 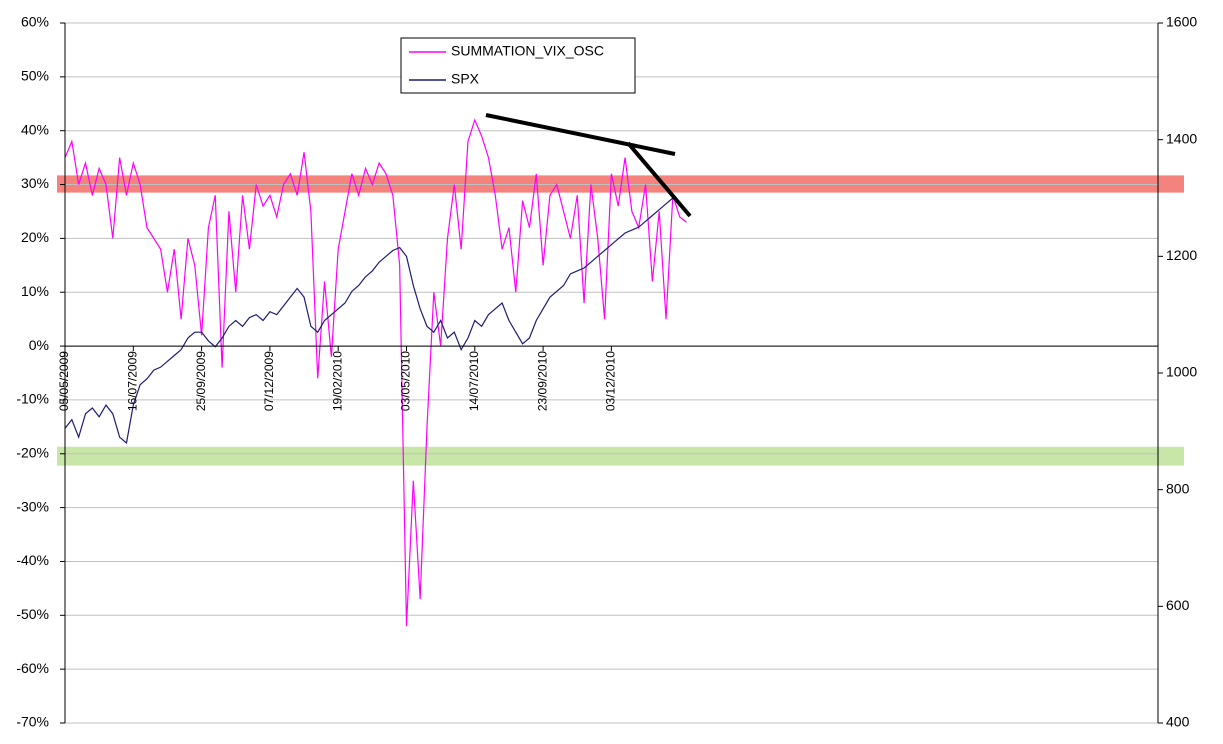 What do you see at coordinates (35, 237) in the screenshot?
I see `y-tick-label: 20%` at bounding box center [35, 237].